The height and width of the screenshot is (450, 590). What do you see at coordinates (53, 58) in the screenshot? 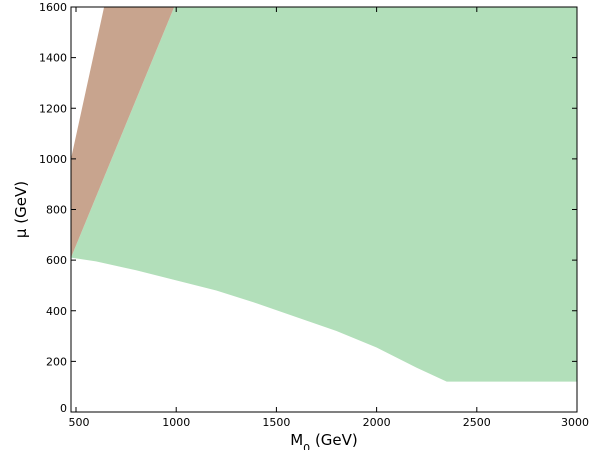
I see `y-tick-label-1400: 1400` at bounding box center [53, 58].